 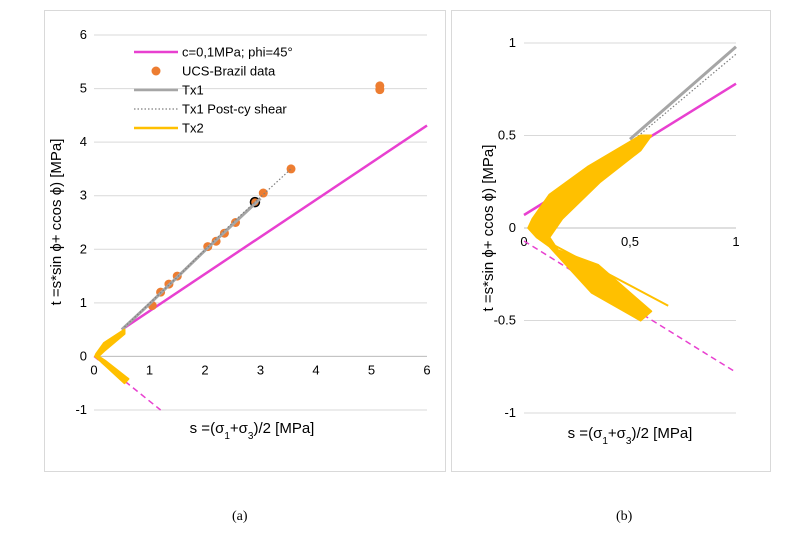 What do you see at coordinates (260, 369) in the screenshot?
I see `x-tick-label: 3` at bounding box center [260, 369].